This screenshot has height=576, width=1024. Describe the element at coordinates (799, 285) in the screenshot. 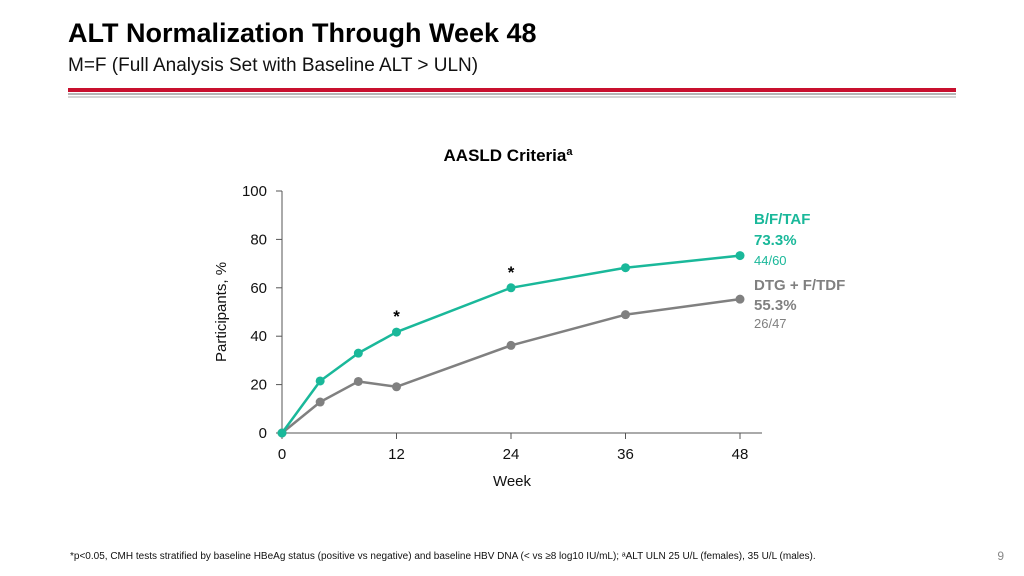

I see `series-label-name: DTG + F/TDF` at that location.